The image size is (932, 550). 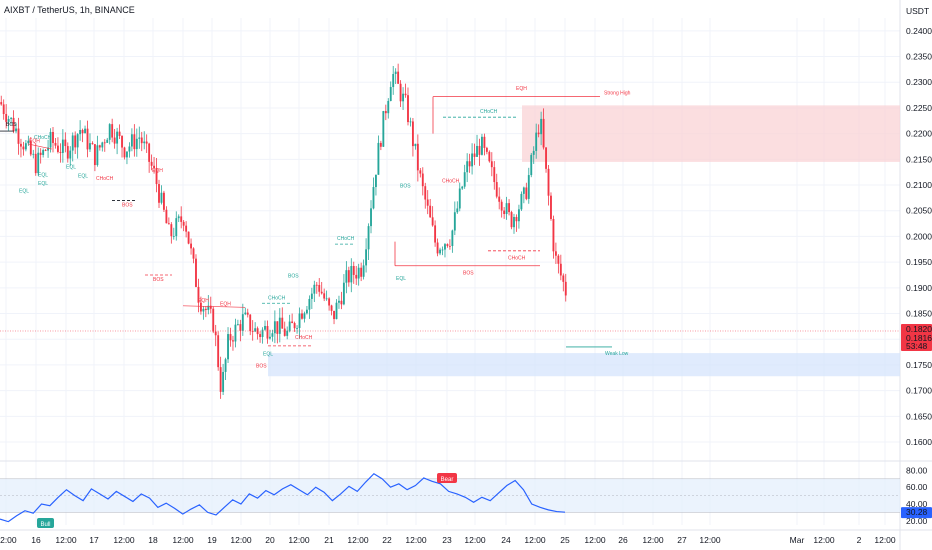 I want to click on time-tick-label: 23, so click(x=447, y=540).